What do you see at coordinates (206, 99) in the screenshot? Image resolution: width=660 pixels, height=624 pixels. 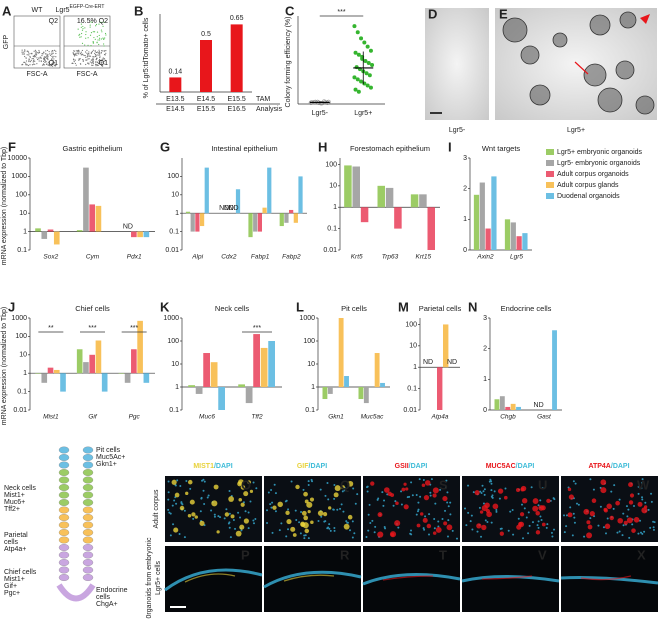 I see `x-tick-label: E14.5` at bounding box center [206, 99].